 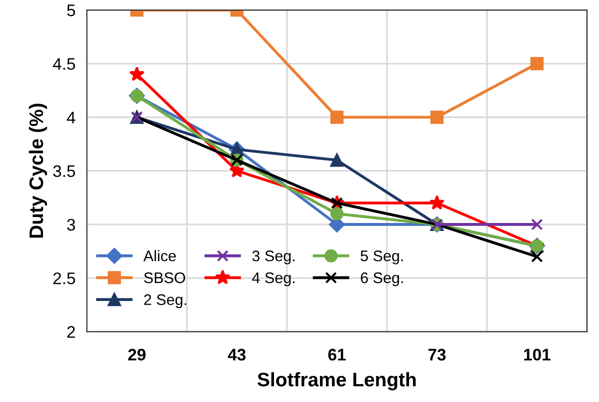 What do you see at coordinates (273, 279) in the screenshot?
I see `legend-label: 4 Seg.` at bounding box center [273, 279].